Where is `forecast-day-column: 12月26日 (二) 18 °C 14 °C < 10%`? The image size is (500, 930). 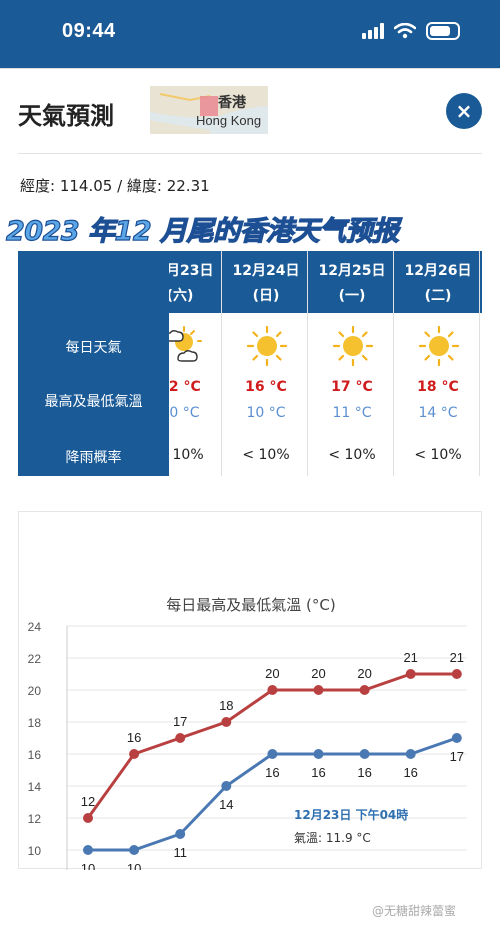
forecast-day-column: 12月26日 (二) 18 °C 14 °C < 10% is located at coordinates (438, 363).